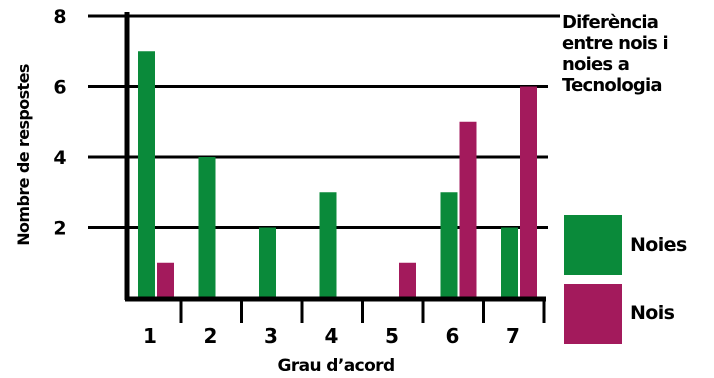 The width and height of the screenshot is (714, 378). I want to click on legend, so click(593, 279).